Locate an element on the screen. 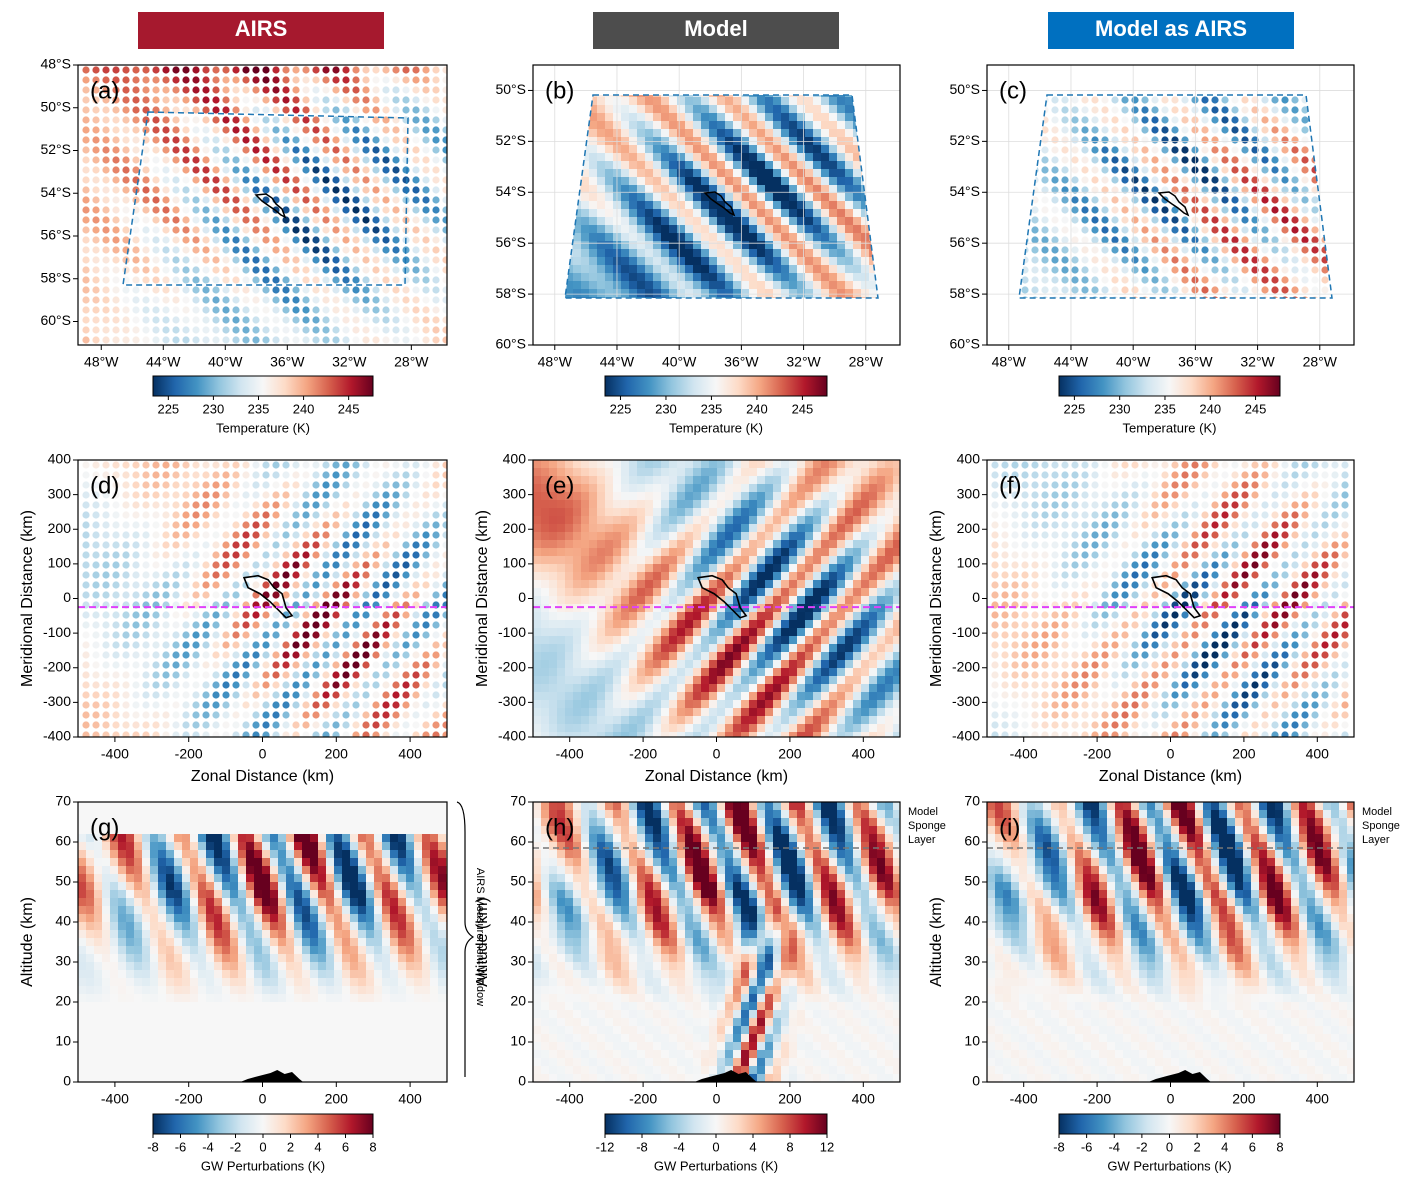  y-tick-label: 50°S is located at coordinates (964, 89).